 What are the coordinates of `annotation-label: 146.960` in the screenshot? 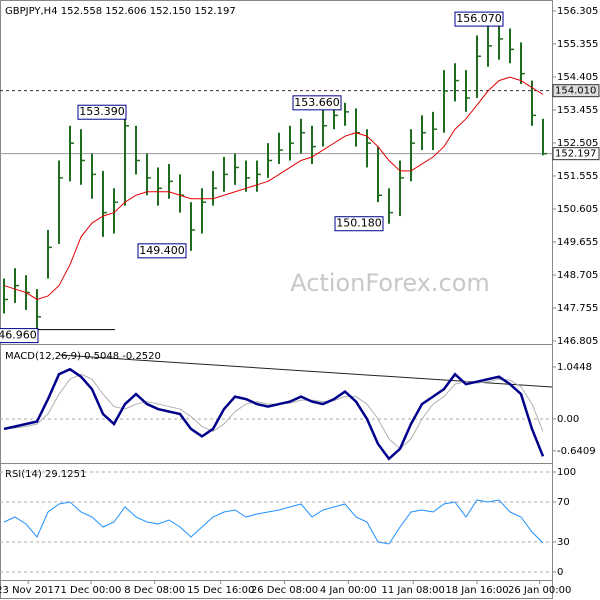 It's located at (18, 335).